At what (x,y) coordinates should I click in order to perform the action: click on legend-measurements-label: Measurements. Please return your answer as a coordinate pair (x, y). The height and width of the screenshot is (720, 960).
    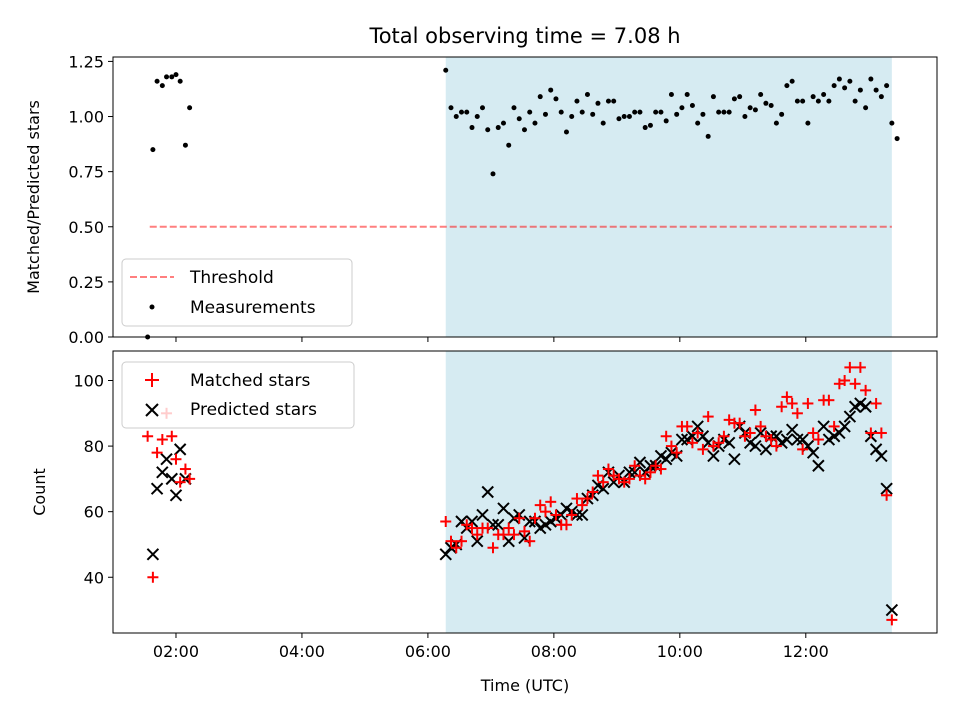
    Looking at the image, I should click on (253, 308).